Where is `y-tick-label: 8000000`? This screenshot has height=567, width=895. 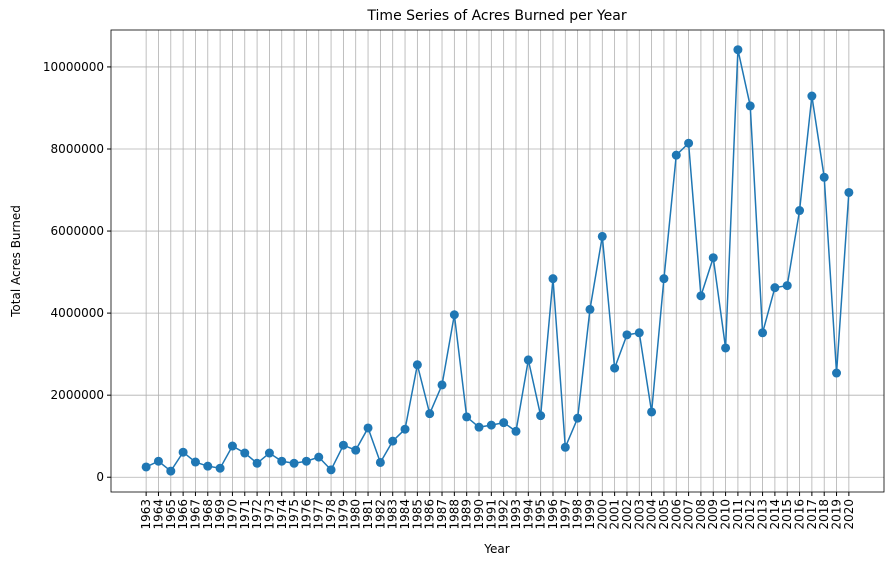 y-tick-label: 8000000 is located at coordinates (77, 149).